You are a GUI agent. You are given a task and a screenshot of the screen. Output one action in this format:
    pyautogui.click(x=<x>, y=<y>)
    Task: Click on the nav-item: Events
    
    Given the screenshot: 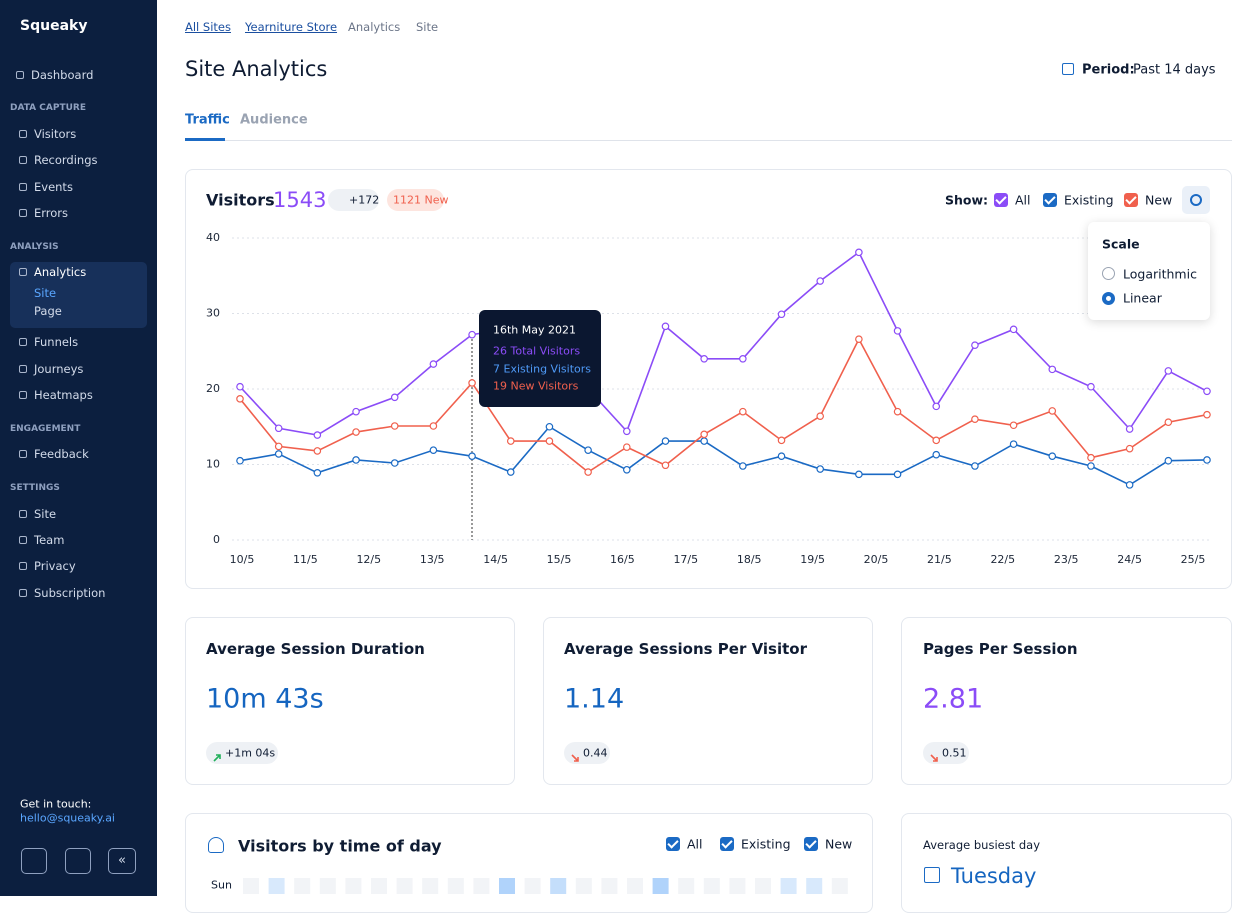 What is the action you would take?
    pyautogui.click(x=53, y=187)
    